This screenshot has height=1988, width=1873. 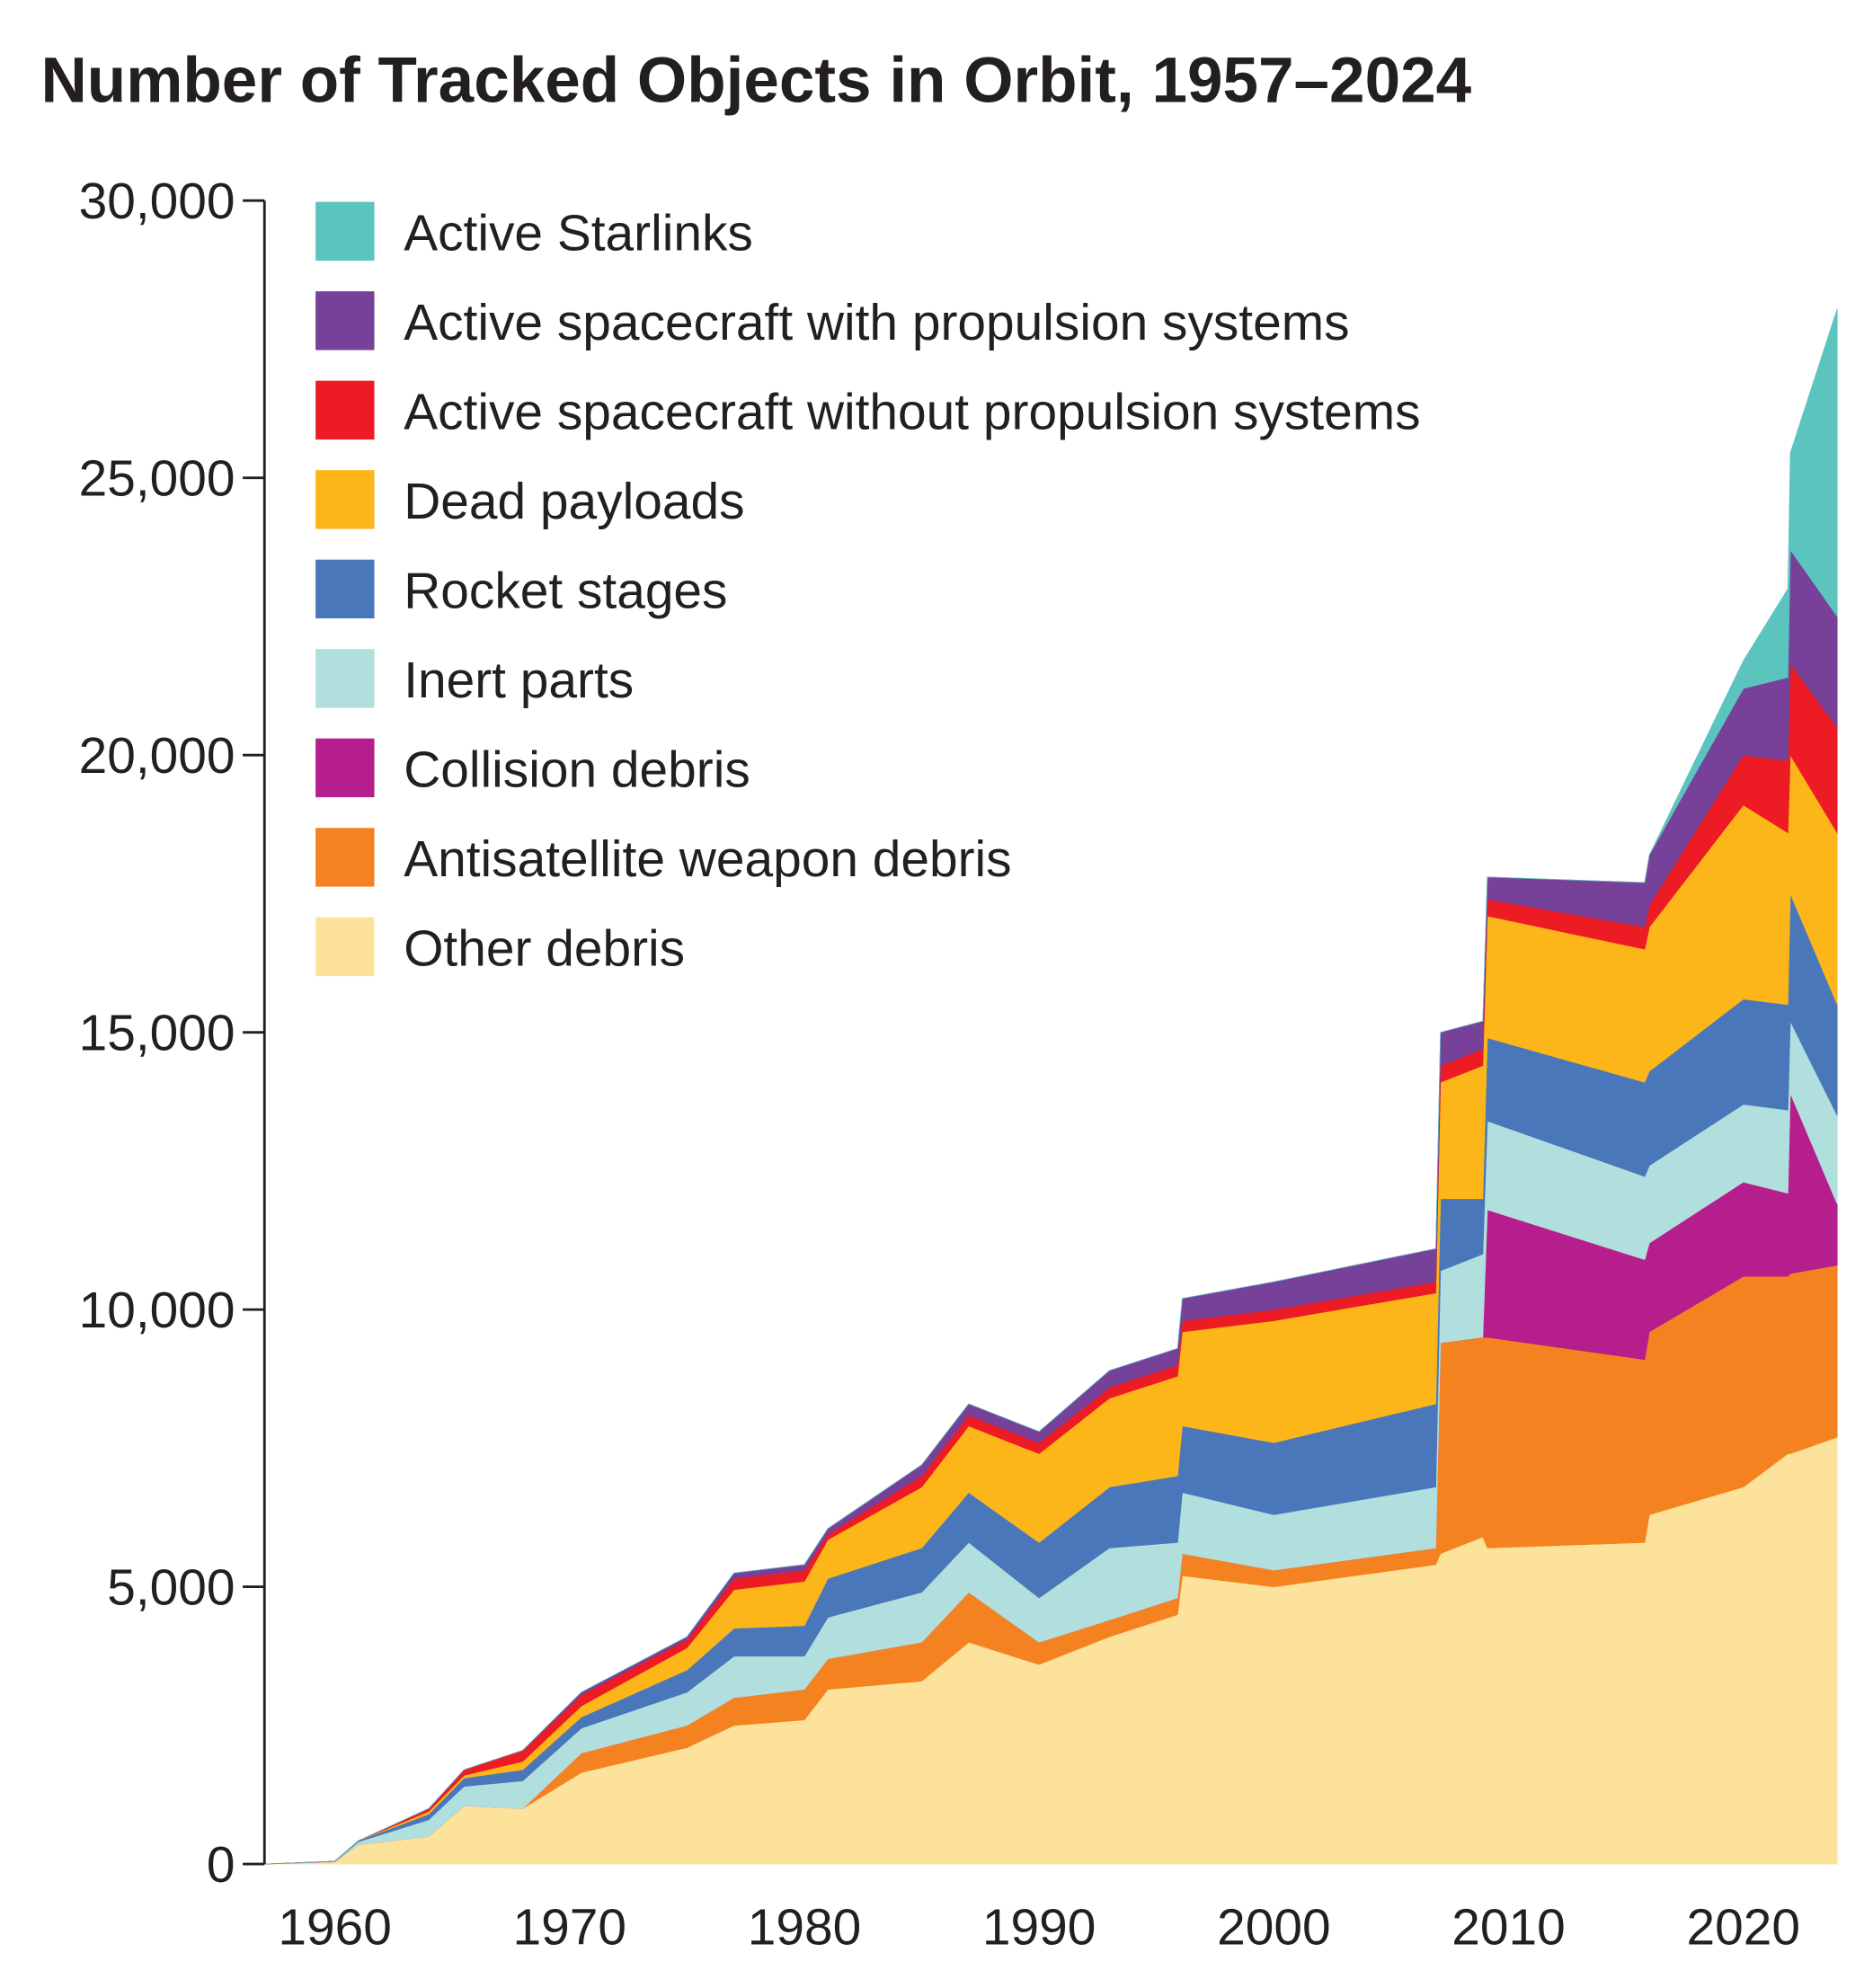 I want to click on x-tick-label: 2020, so click(x=1743, y=1928).